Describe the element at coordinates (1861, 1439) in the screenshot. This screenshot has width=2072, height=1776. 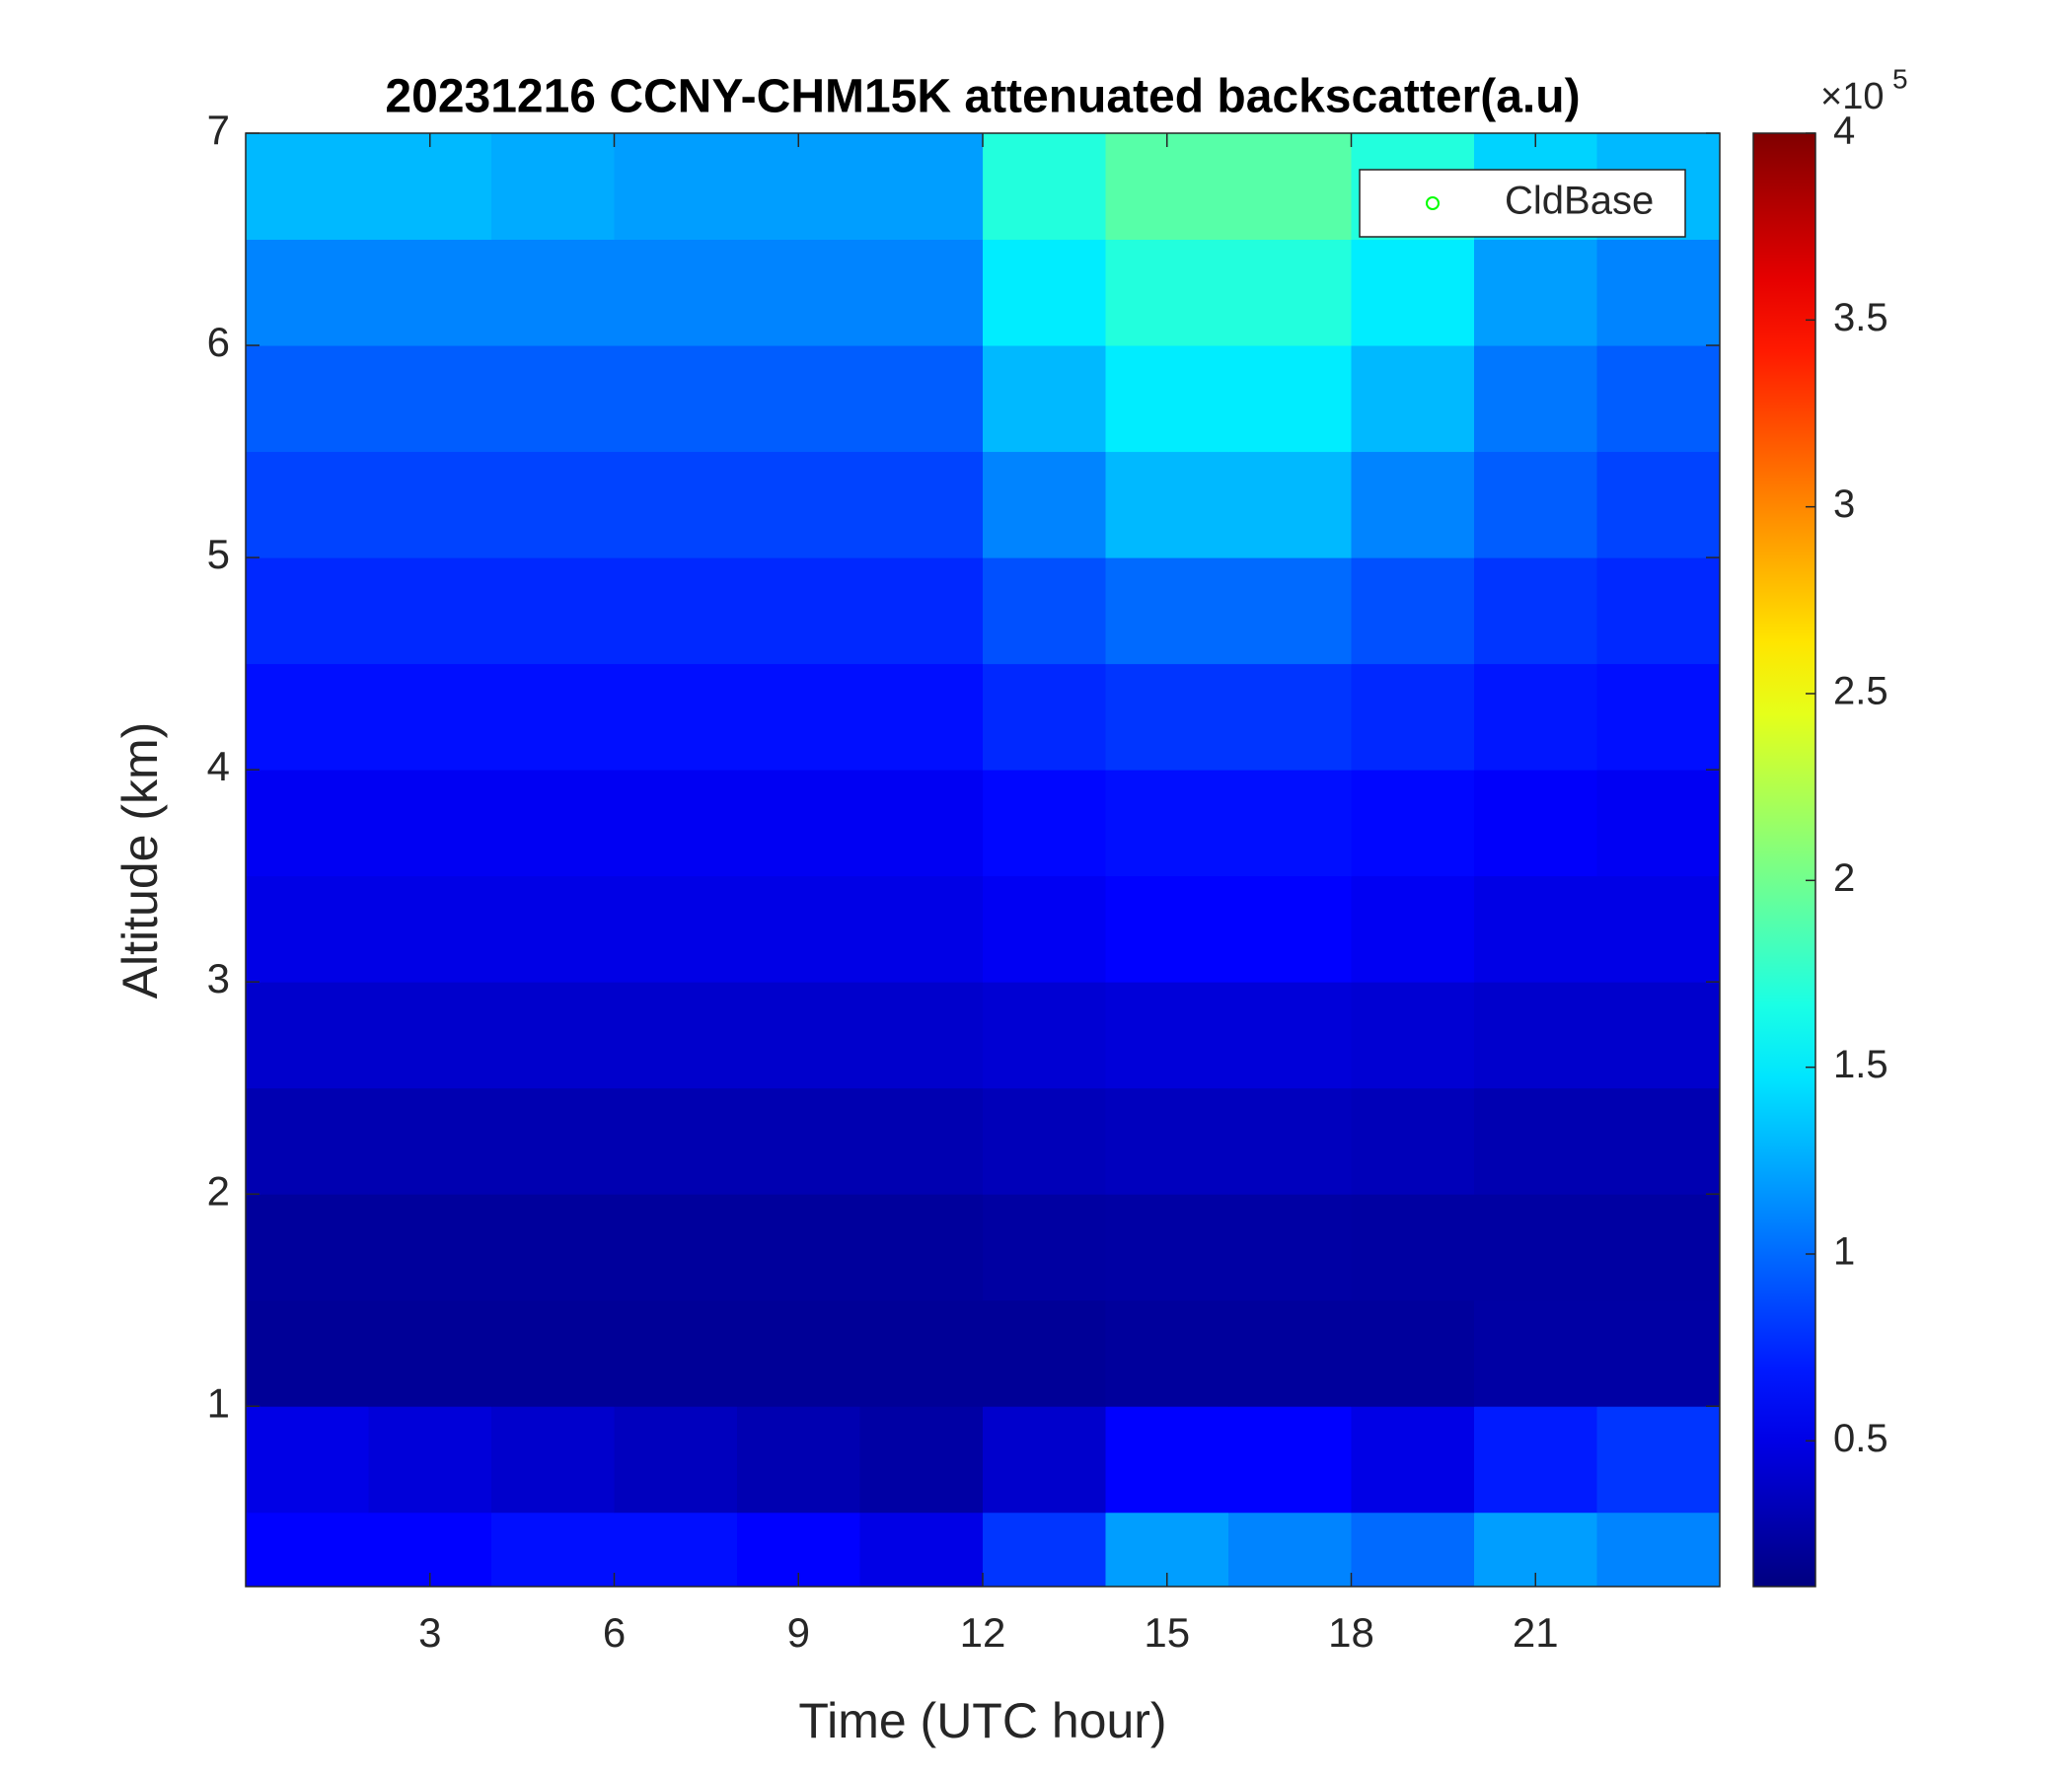
I see `colorbar-tick-label: 0.5` at that location.